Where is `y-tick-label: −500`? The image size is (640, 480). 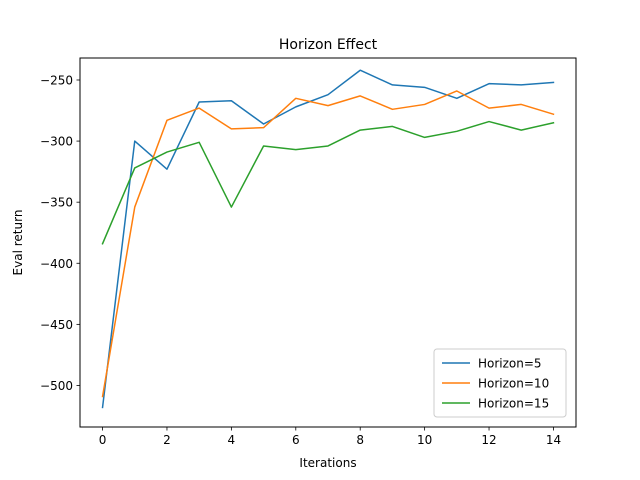
y-tick-label: −500 is located at coordinates (56, 386).